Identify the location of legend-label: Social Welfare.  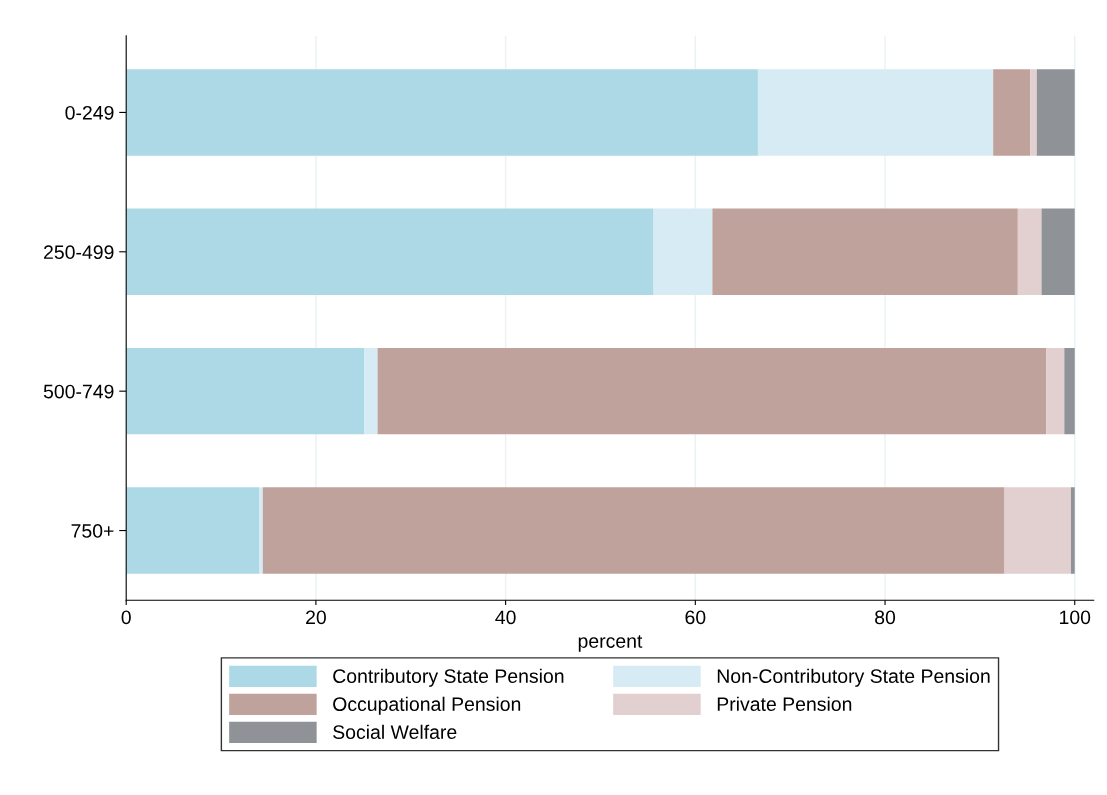
(395, 732).